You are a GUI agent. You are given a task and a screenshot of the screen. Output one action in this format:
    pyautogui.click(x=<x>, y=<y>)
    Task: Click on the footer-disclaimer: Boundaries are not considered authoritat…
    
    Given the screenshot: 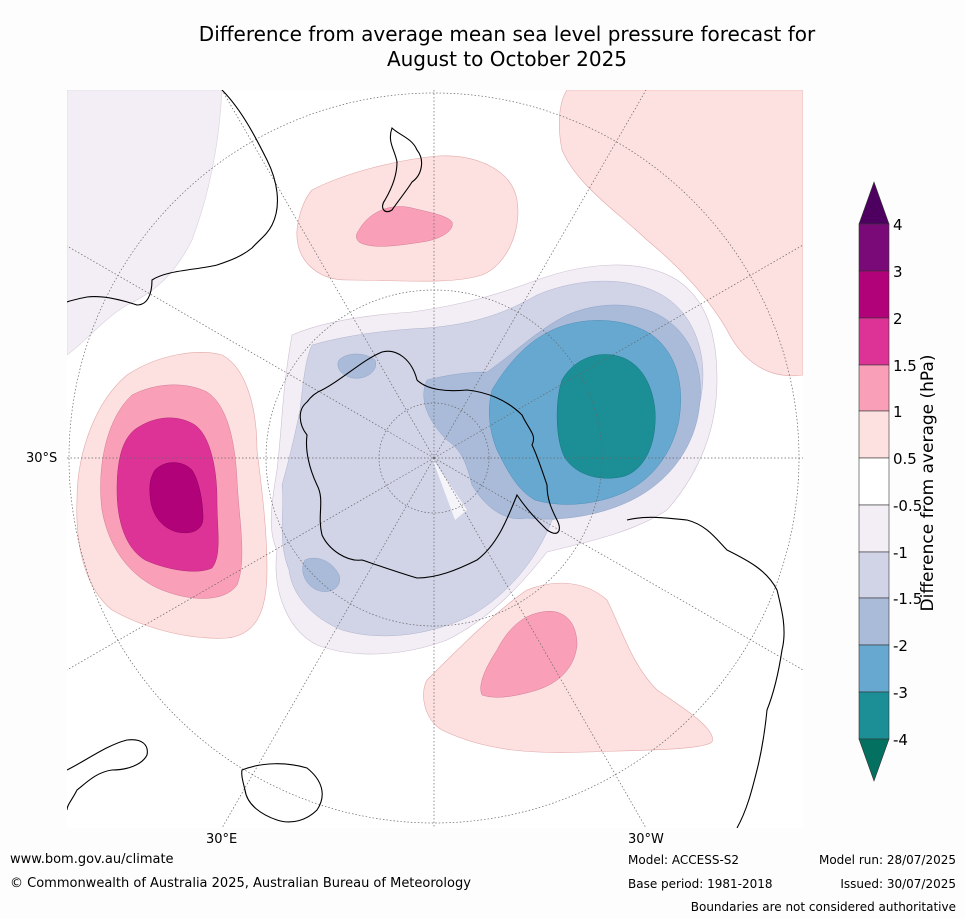 What is the action you would take?
    pyautogui.click(x=823, y=907)
    